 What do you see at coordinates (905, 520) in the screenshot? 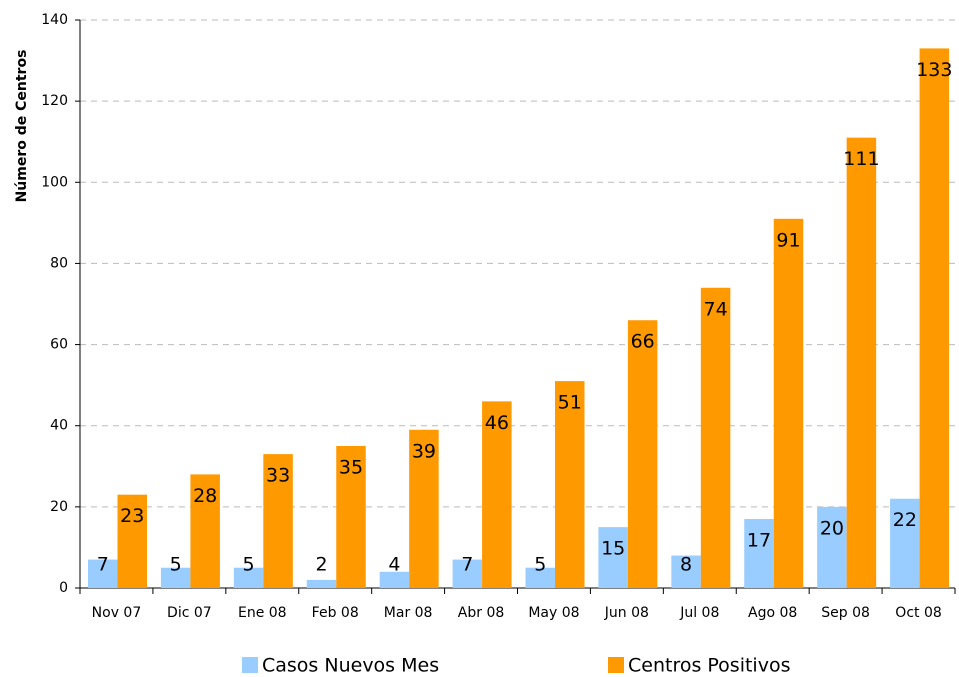
I see `data-label: 22` at bounding box center [905, 520].